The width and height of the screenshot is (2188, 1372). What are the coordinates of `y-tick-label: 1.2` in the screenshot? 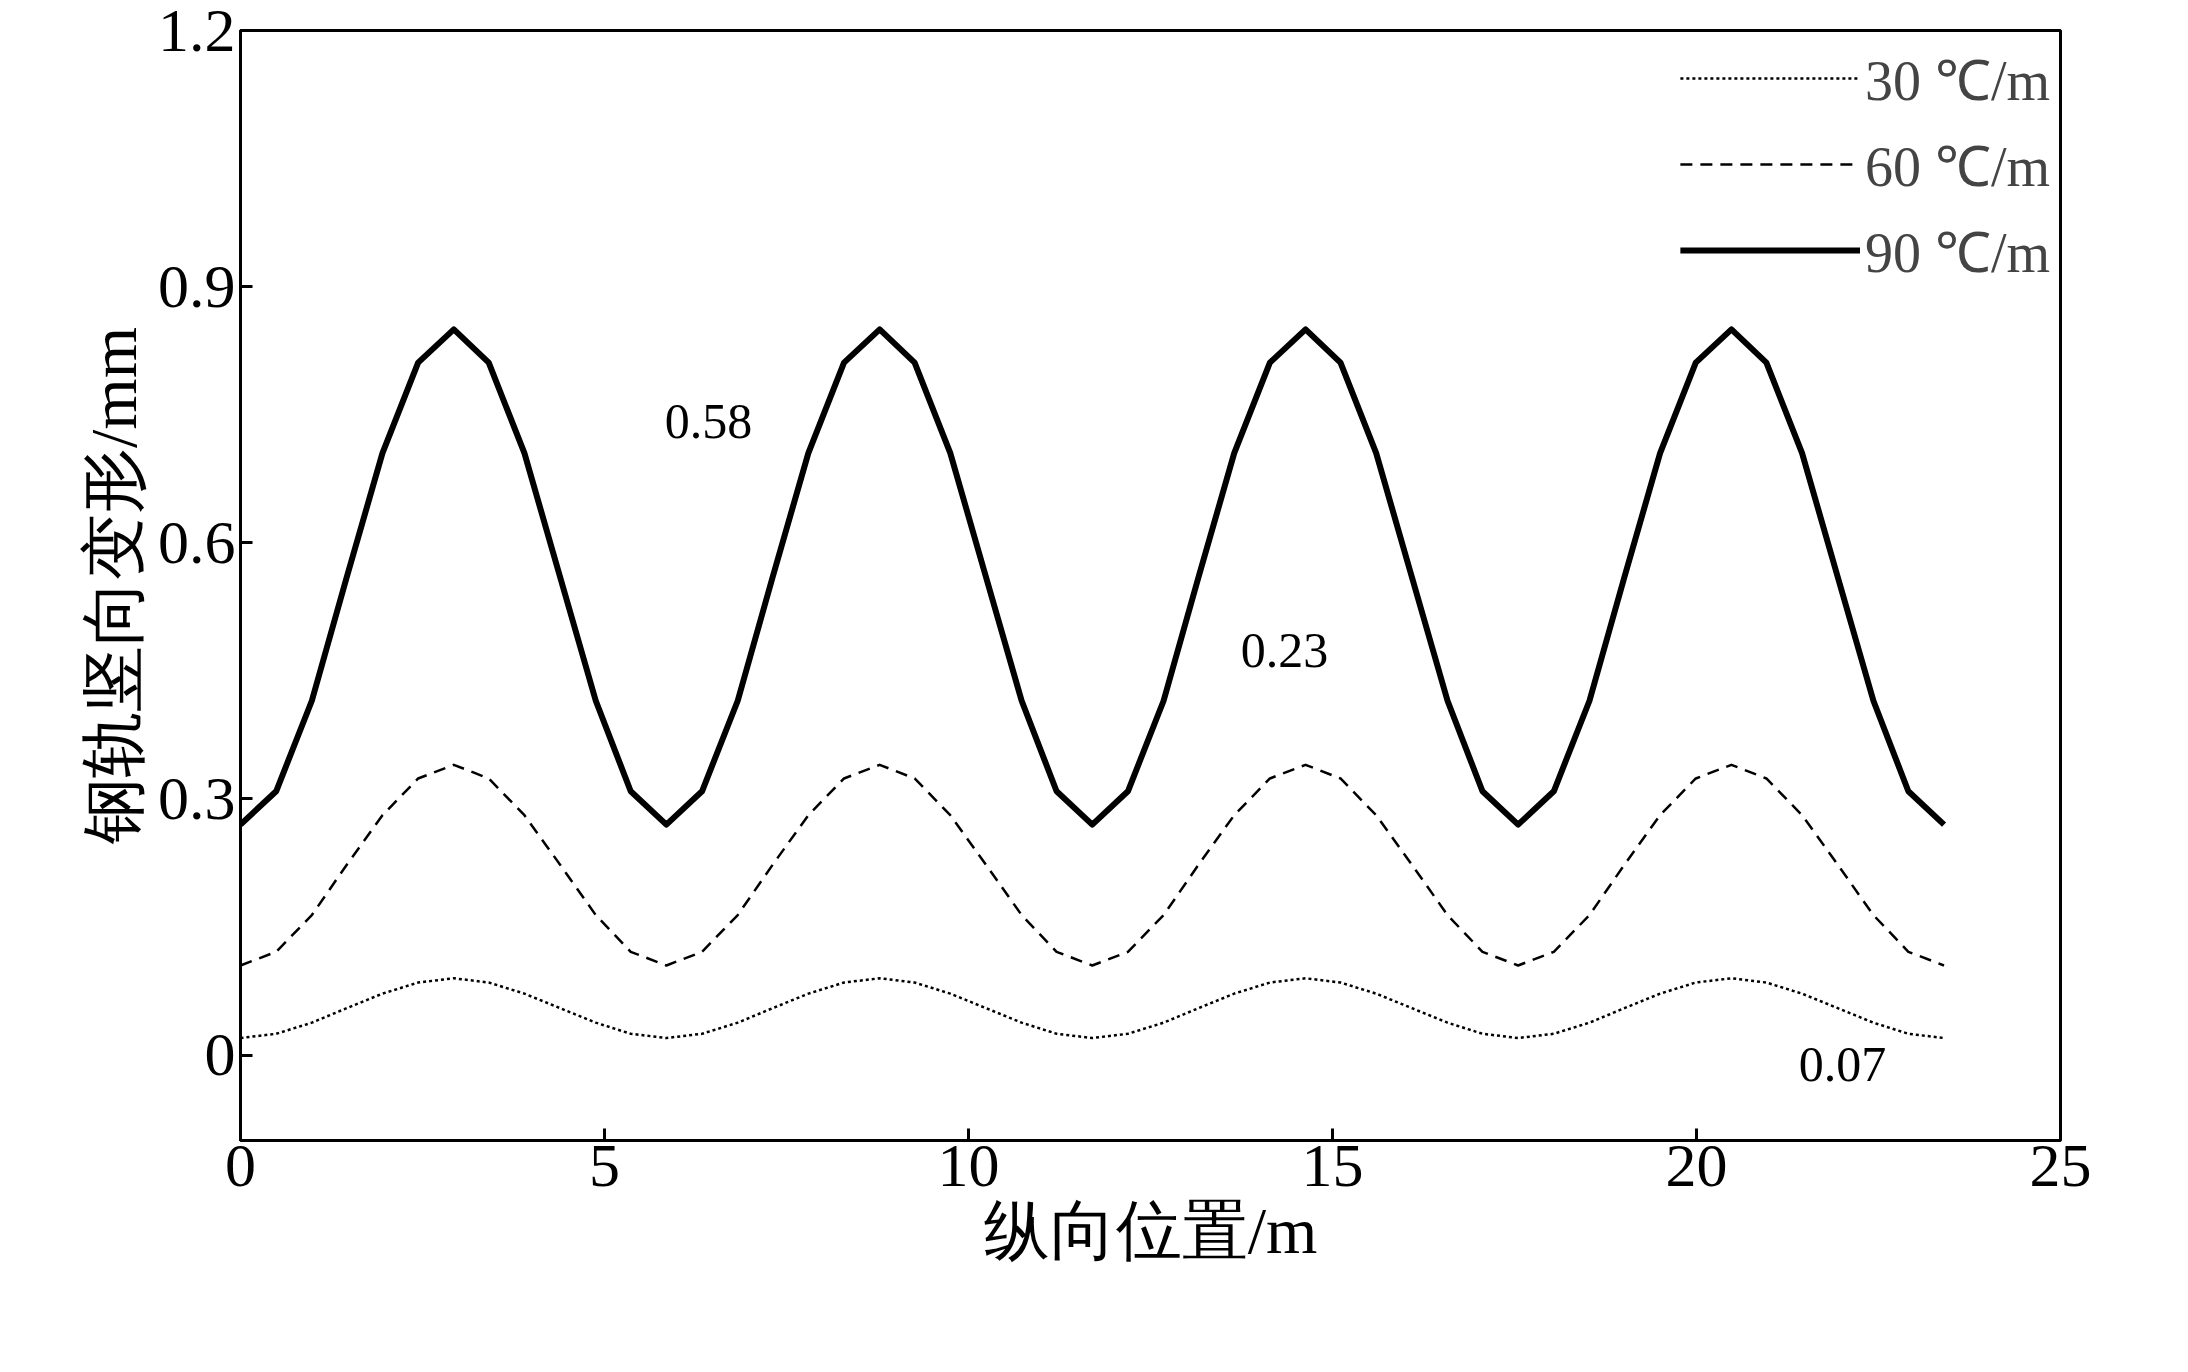 It's located at (197, 32).